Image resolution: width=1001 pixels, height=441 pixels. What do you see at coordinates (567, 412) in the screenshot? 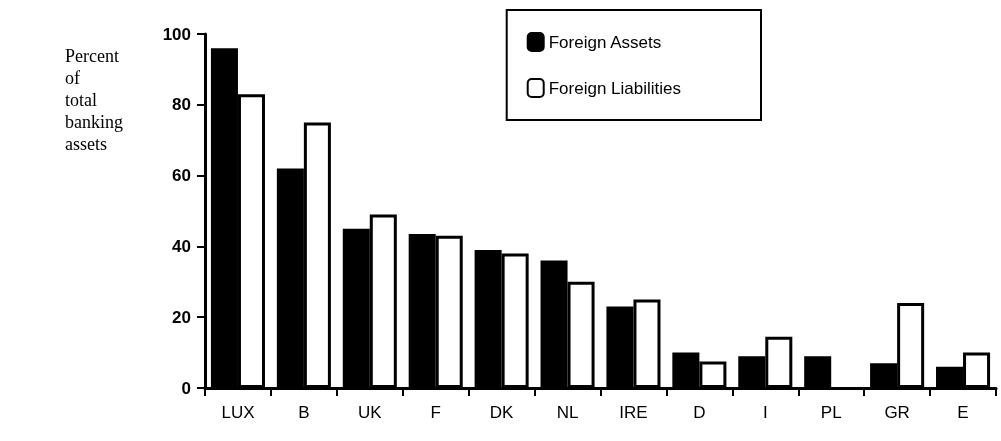
I see `x-tick-label: NL` at bounding box center [567, 412].